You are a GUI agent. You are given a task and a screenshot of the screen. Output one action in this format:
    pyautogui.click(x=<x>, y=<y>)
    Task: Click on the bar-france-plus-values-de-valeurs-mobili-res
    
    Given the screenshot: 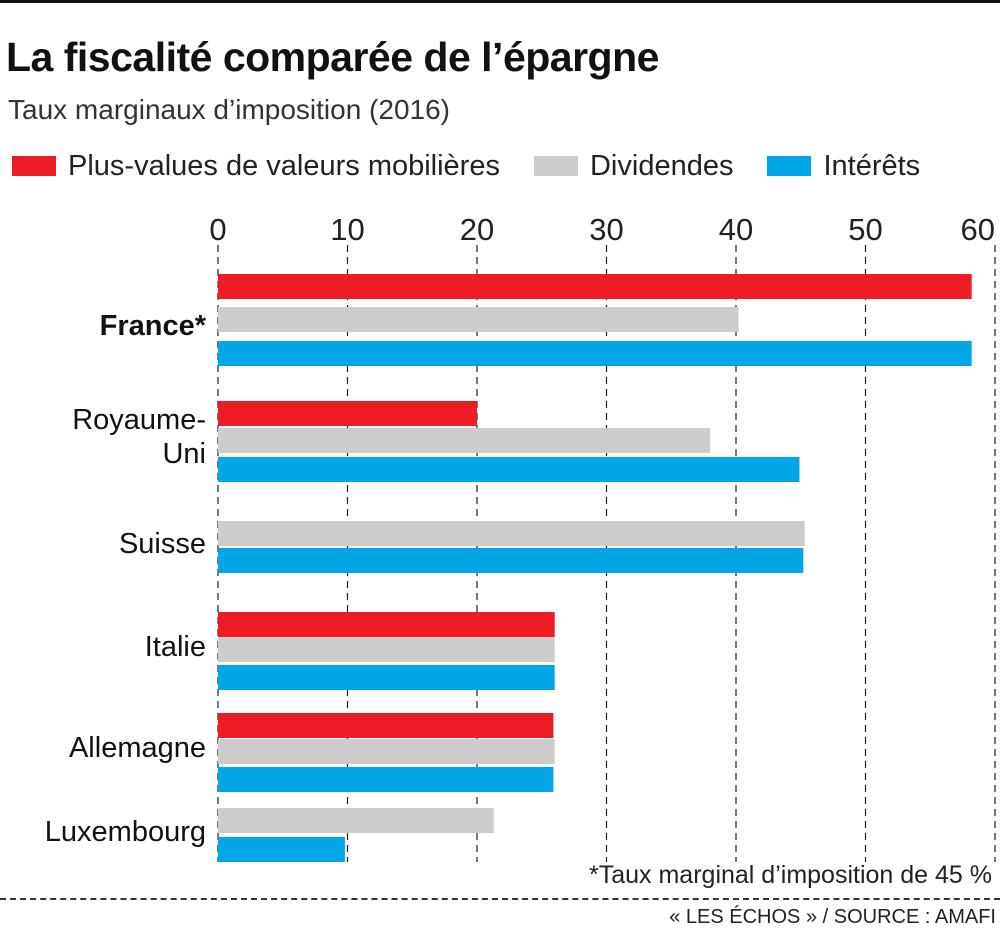 What is the action you would take?
    pyautogui.click(x=595, y=286)
    